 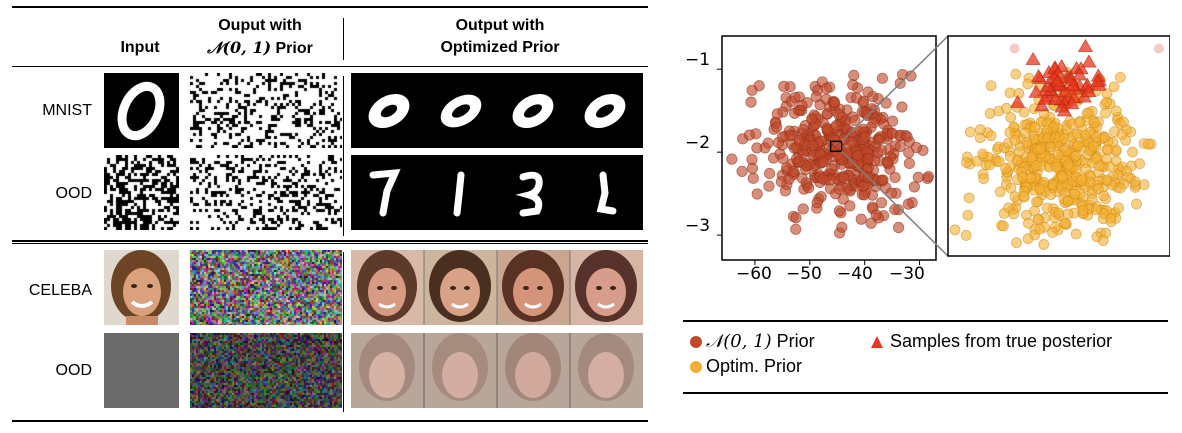 What do you see at coordinates (343, 156) in the screenshot?
I see `mnist-divider` at bounding box center [343, 156].